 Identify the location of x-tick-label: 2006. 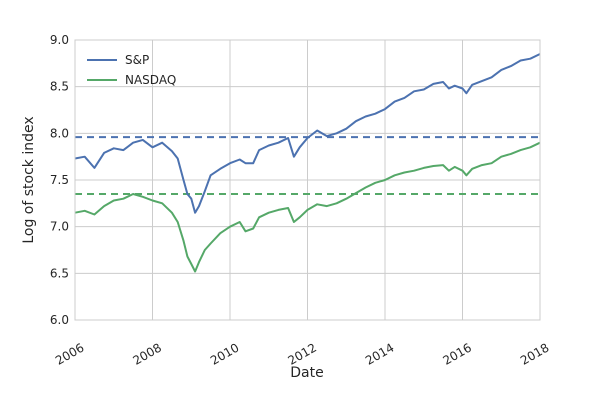
(69, 353).